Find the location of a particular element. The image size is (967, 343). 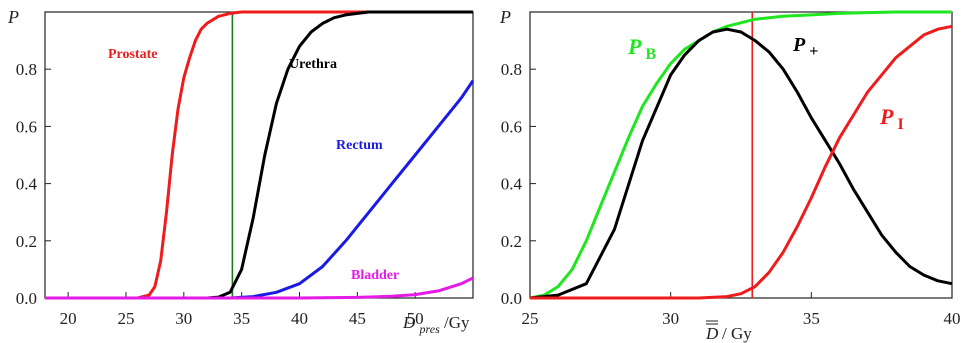

left-x-tick-label: 40 is located at coordinates (299, 318).